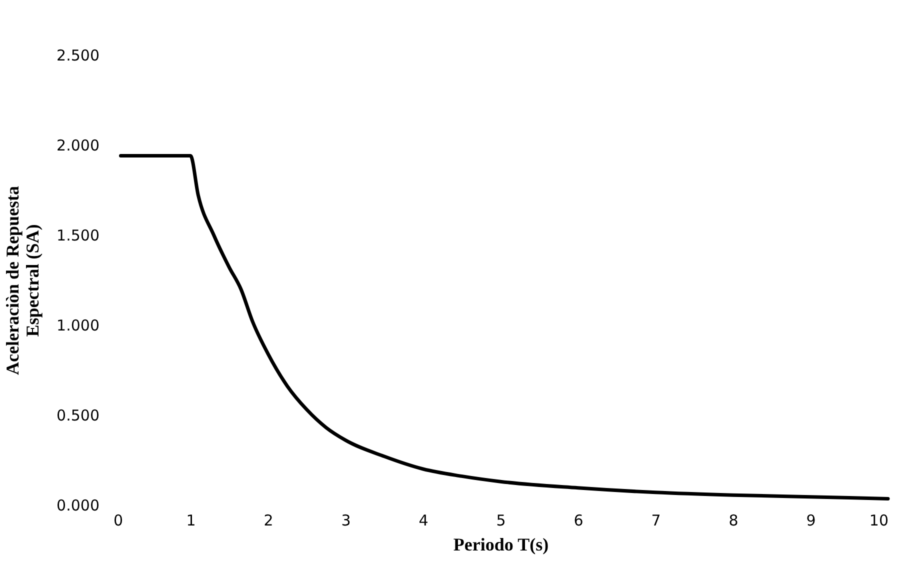 This screenshot has height=567, width=908. What do you see at coordinates (656, 521) in the screenshot?
I see `x-tick-label: 7` at bounding box center [656, 521].